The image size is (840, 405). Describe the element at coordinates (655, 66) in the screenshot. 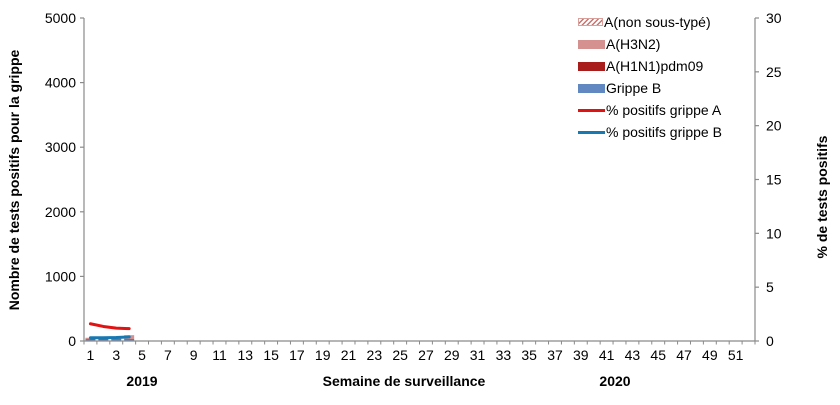

I see `legend-label-a-h1n1-pdm09: A(H1N1)pdm09` at that location.